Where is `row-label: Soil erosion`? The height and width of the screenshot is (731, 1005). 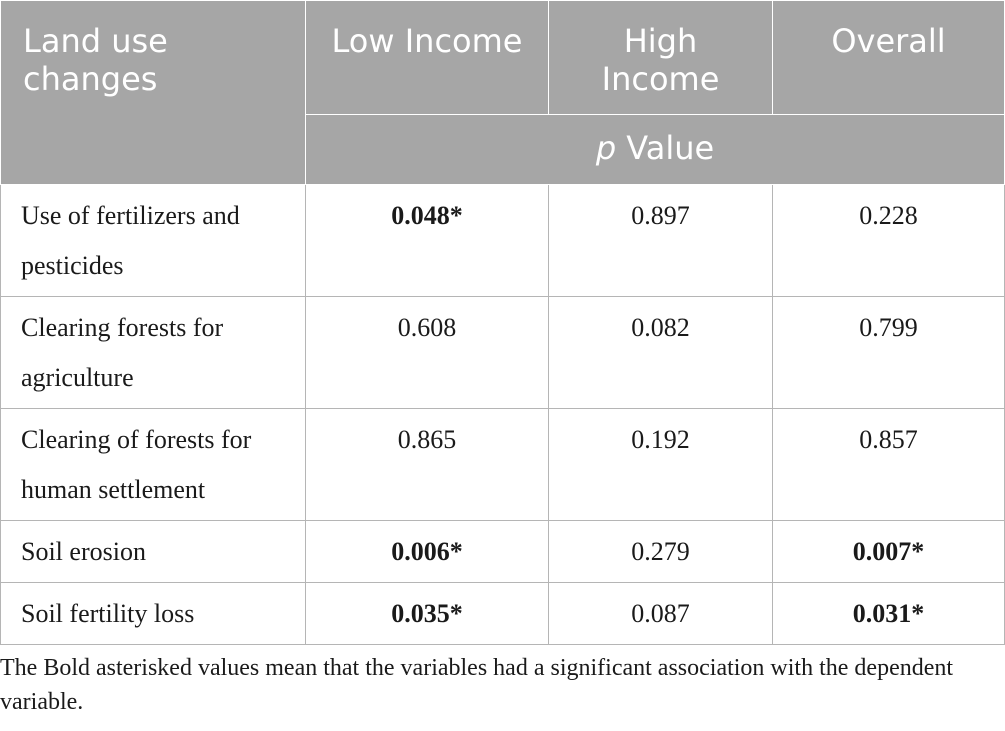
row-label: Soil erosion is located at coordinates (153, 551).